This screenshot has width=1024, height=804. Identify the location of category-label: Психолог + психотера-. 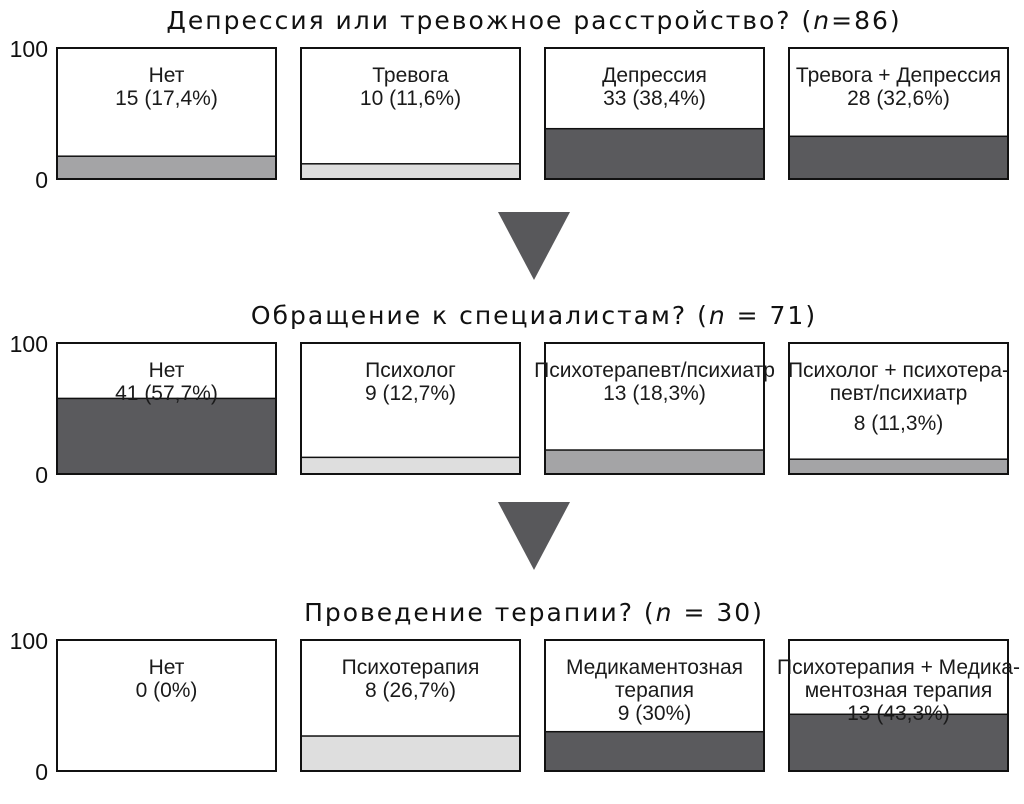
(898, 370).